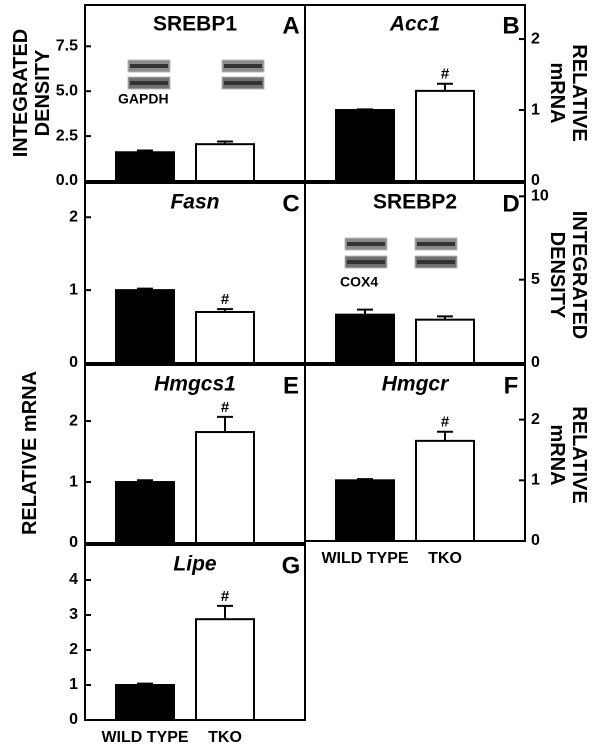 The height and width of the screenshot is (750, 605). Describe the element at coordinates (143, 99) in the screenshot. I see `blot-label: GAPDH` at that location.